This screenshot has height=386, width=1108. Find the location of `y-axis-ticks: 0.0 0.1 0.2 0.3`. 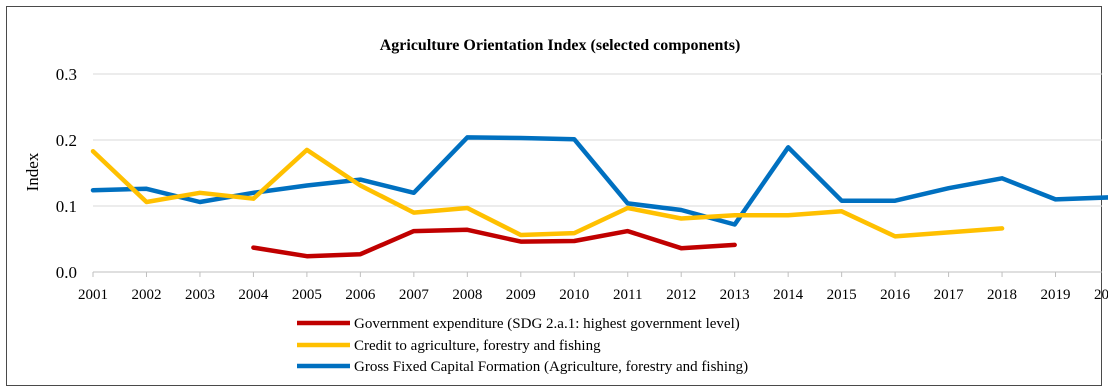

y-axis-ticks: 0.0 0.1 0.2 0.3 is located at coordinates (66, 173).